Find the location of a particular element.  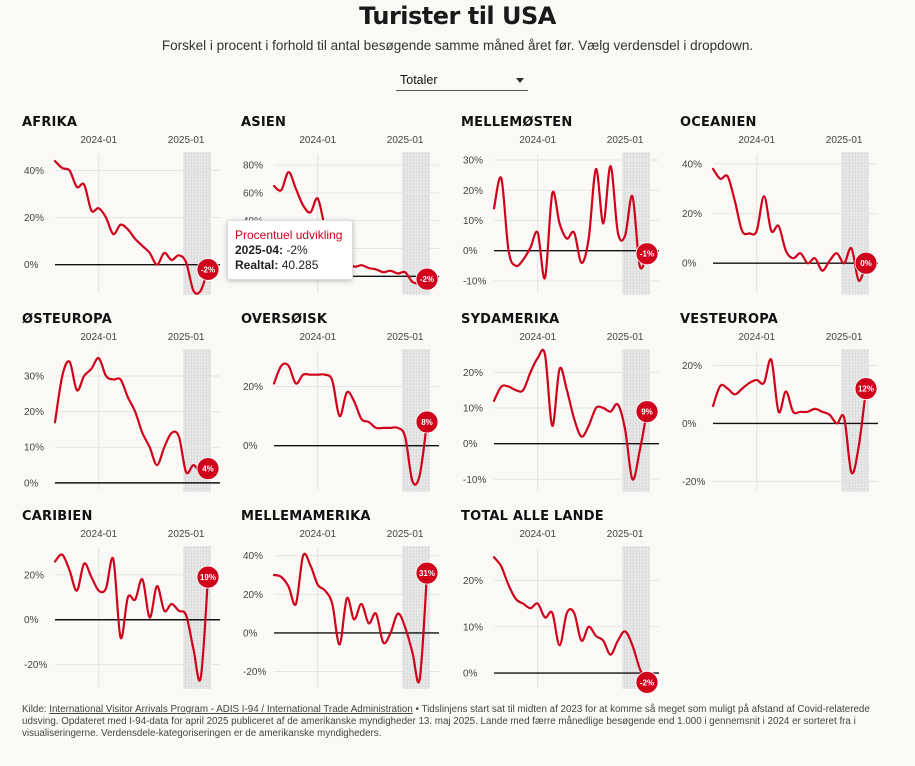

tooltip-date-value: -2% is located at coordinates (297, 250).